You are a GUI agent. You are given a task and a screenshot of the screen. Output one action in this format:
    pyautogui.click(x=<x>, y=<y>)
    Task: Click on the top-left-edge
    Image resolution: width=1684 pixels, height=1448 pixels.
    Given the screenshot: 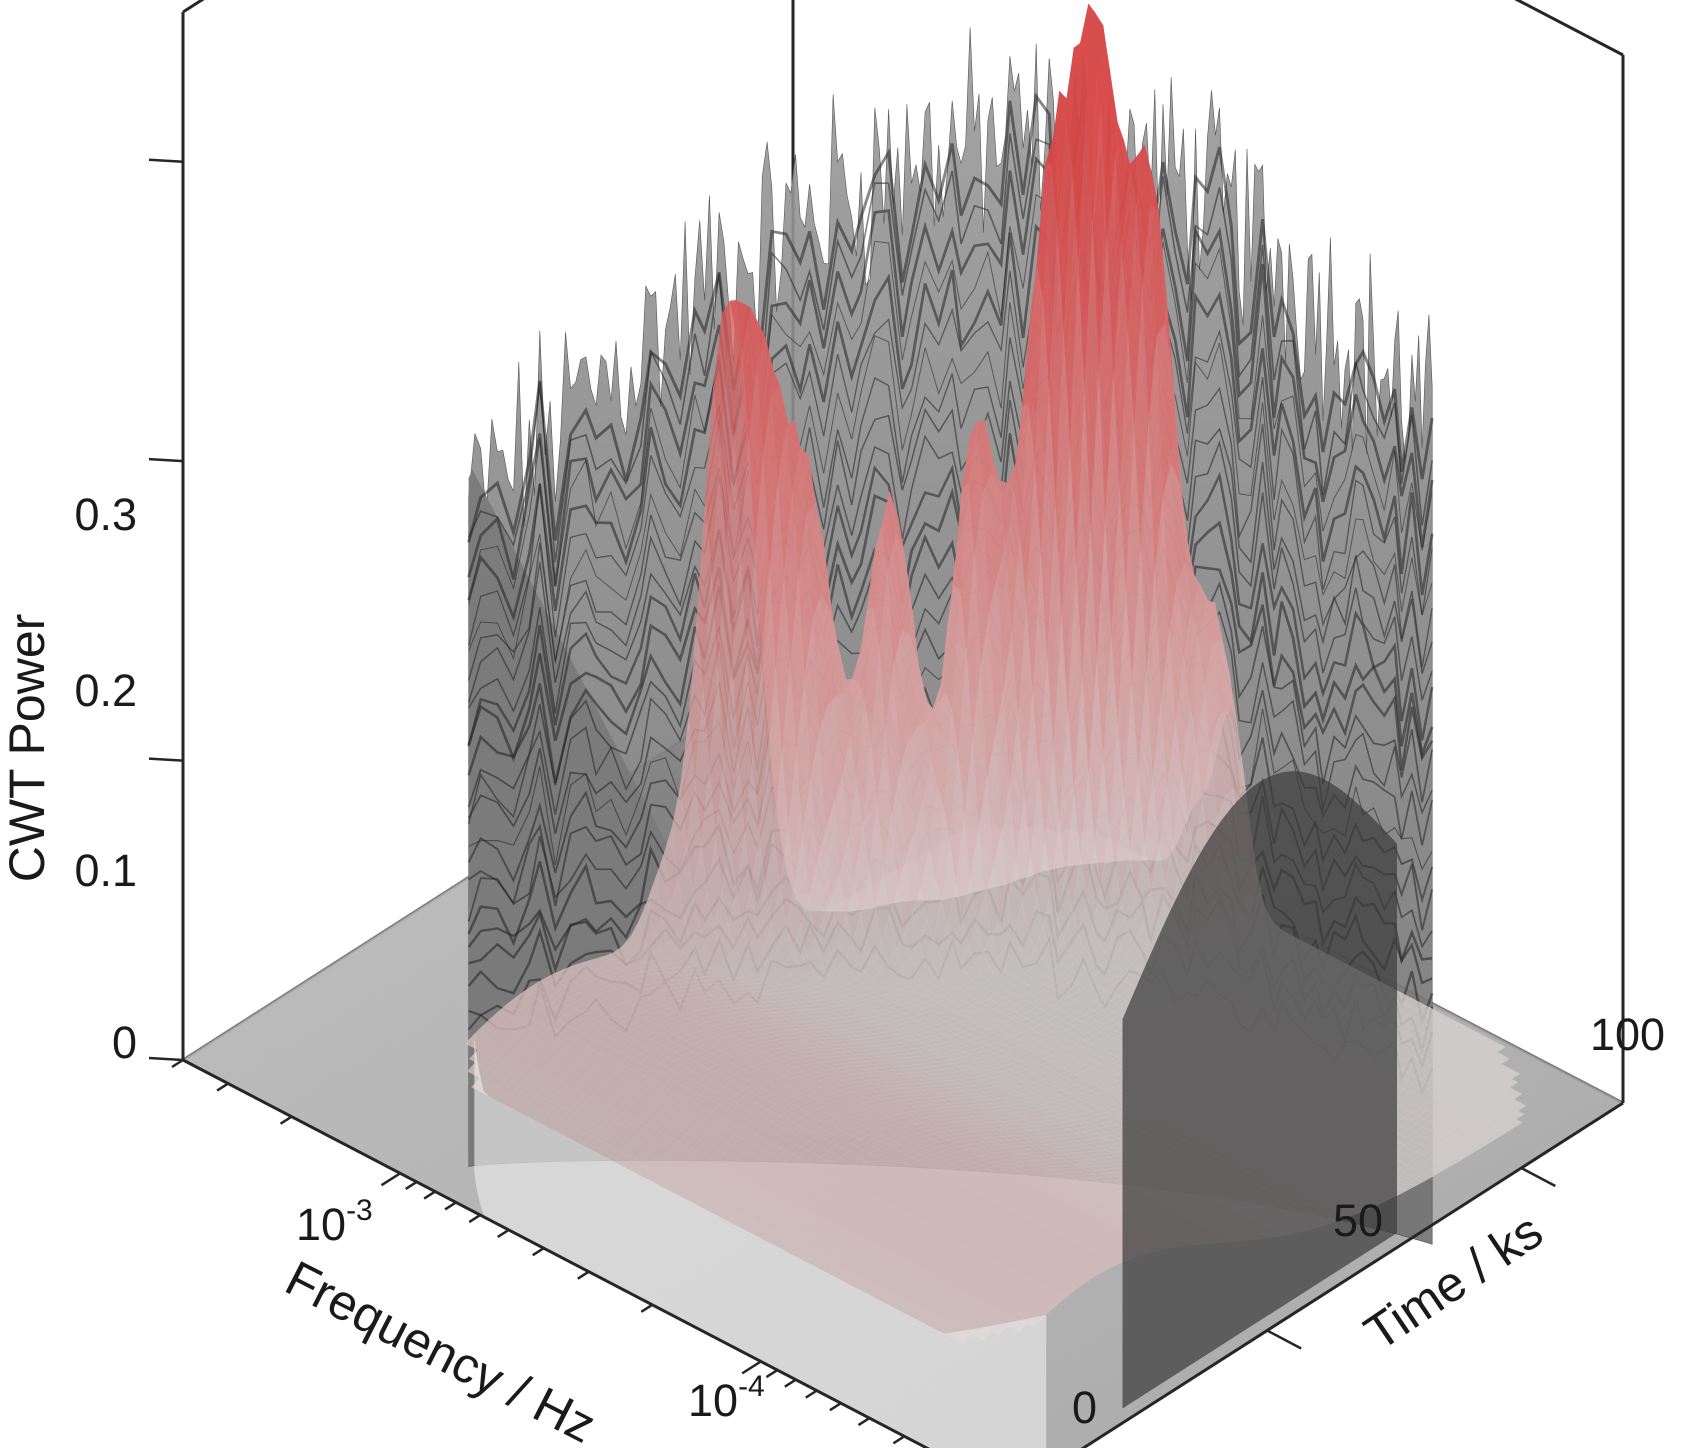 What is the action you would take?
    pyautogui.click(x=193, y=7)
    